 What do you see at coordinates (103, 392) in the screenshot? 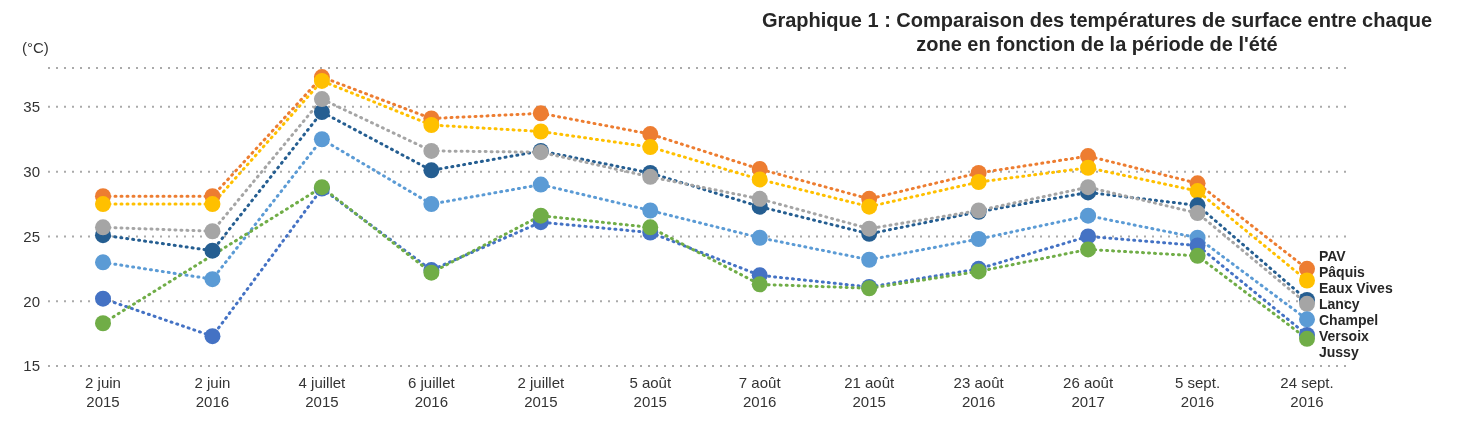
I see `x-tick-label: 2 juin 2015` at bounding box center [103, 392].